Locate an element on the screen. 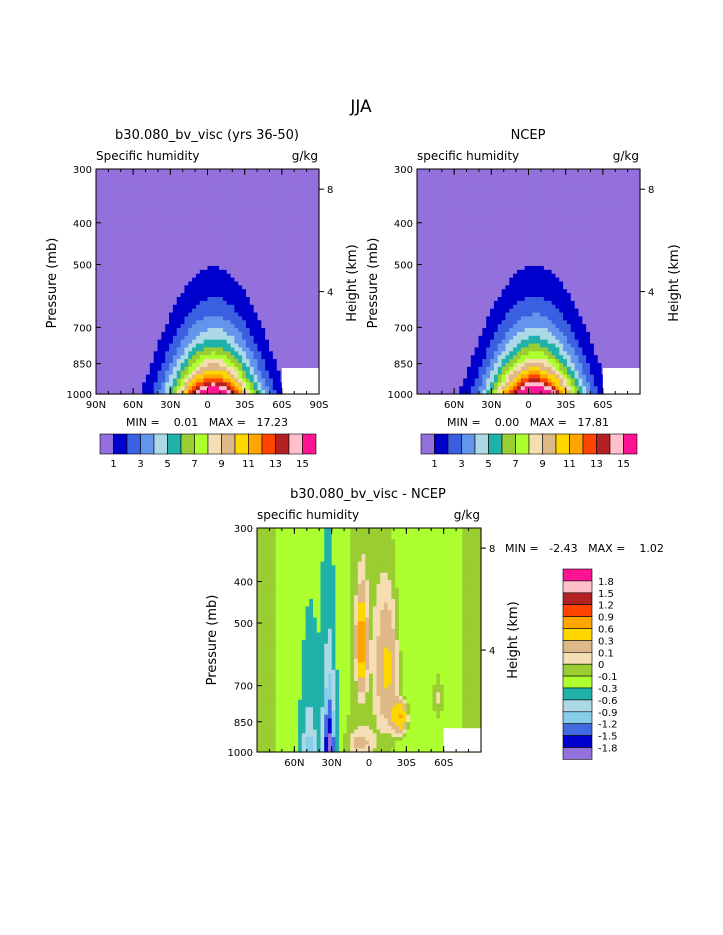 The image size is (723, 935). colorbar-label: 1 is located at coordinates (113, 464).